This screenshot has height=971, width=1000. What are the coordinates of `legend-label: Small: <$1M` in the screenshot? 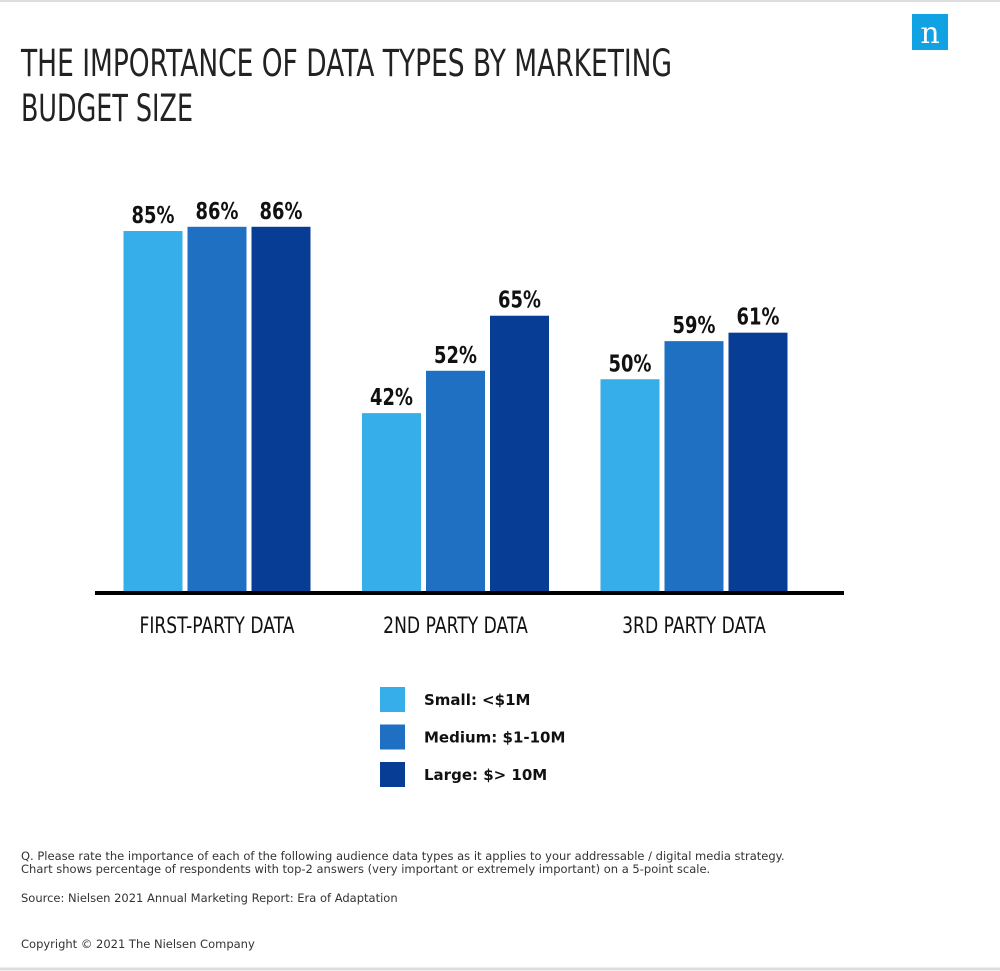 It's located at (477, 700).